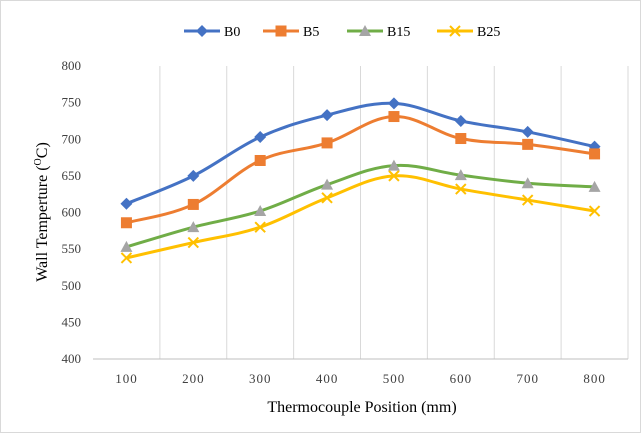 Image resolution: width=641 pixels, height=433 pixels. Describe the element at coordinates (72, 138) in the screenshot. I see `y-tick-label: 700` at that location.